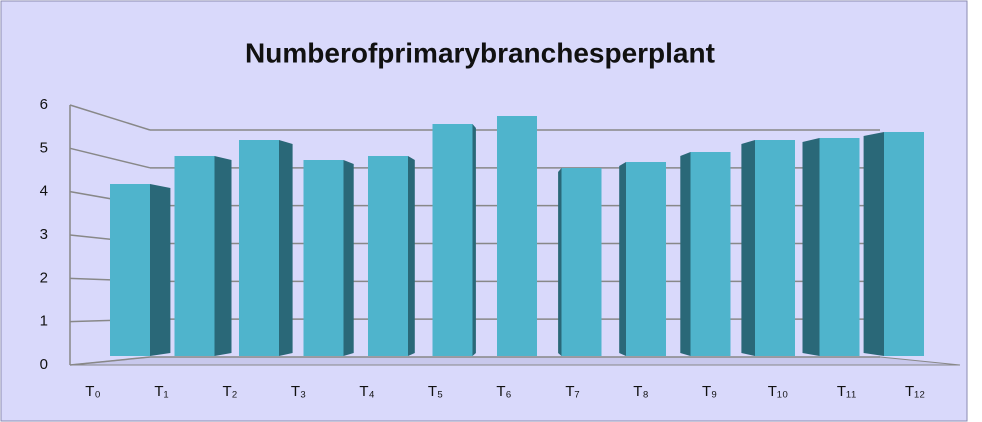  What do you see at coordinates (44, 147) in the screenshot?
I see `y-tick-label: 5` at bounding box center [44, 147].